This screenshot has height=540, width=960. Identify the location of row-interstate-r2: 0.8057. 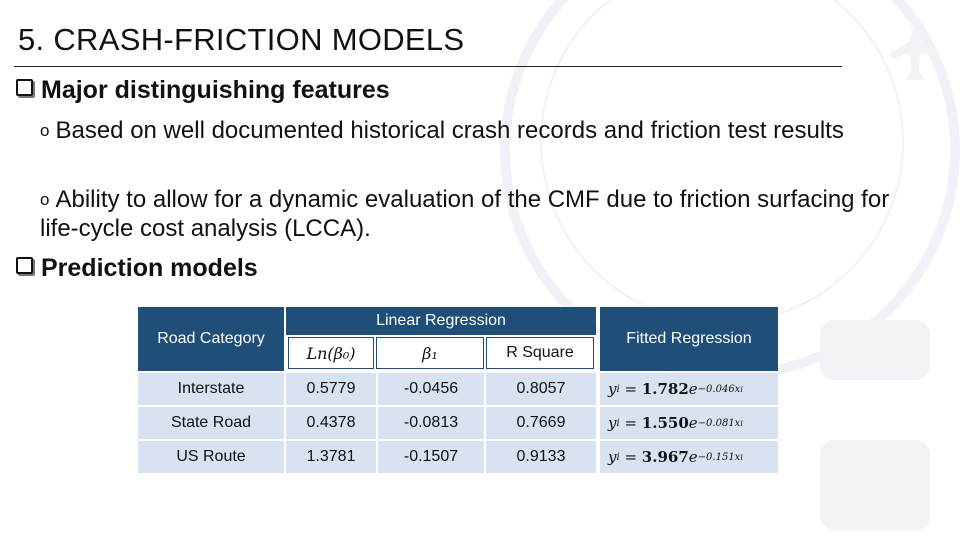
(541, 389).